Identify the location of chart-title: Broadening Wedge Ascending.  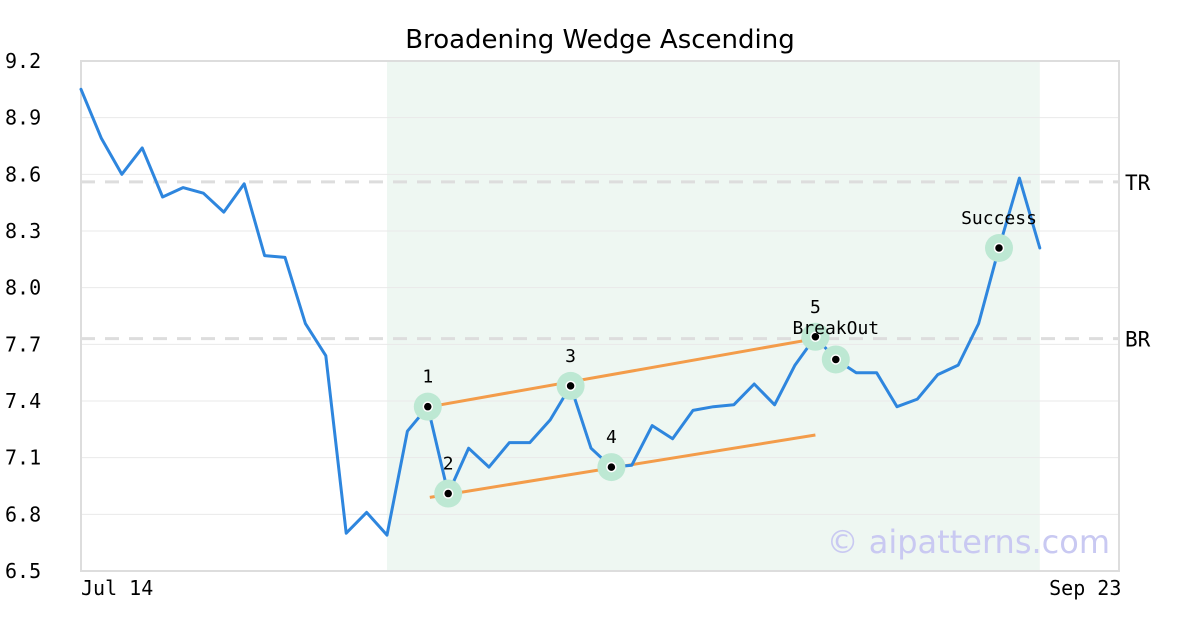
(600, 40).